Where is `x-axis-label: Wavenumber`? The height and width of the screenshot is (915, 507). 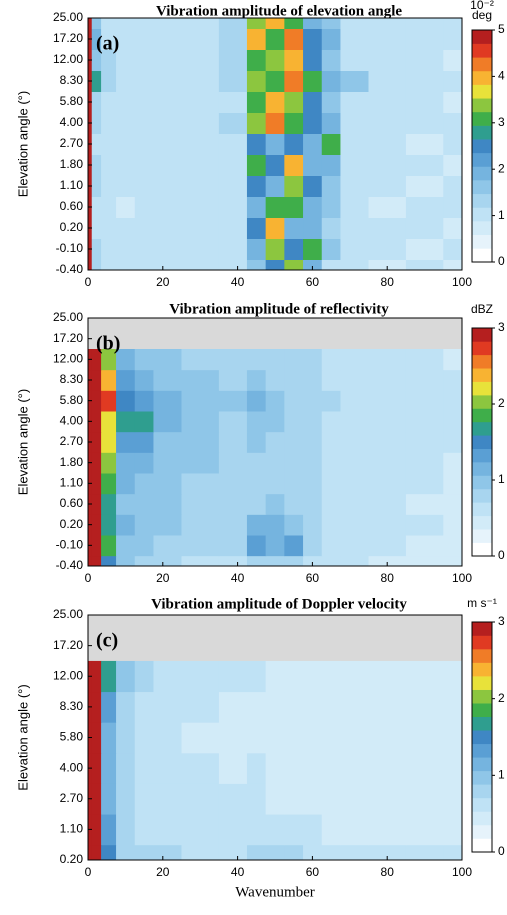 x-axis-label: Wavenumber is located at coordinates (275, 892).